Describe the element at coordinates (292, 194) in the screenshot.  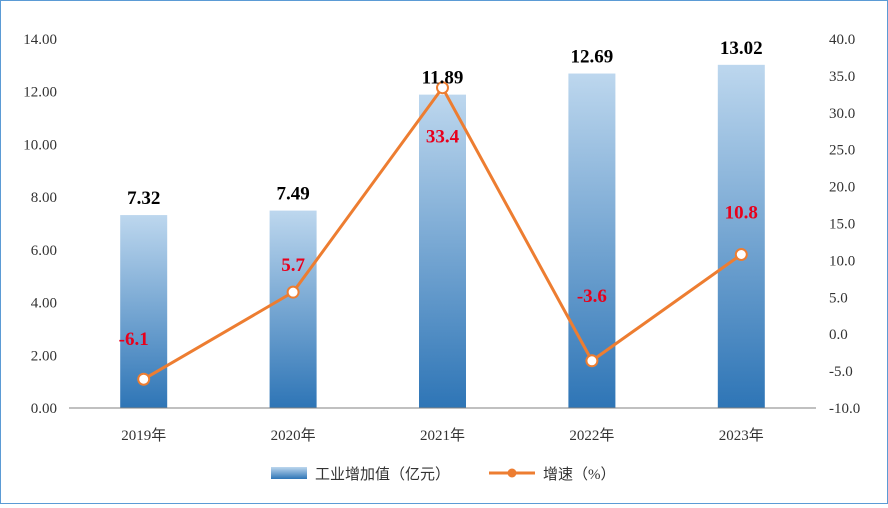
I see `bar-value-label: 7.49` at that location.